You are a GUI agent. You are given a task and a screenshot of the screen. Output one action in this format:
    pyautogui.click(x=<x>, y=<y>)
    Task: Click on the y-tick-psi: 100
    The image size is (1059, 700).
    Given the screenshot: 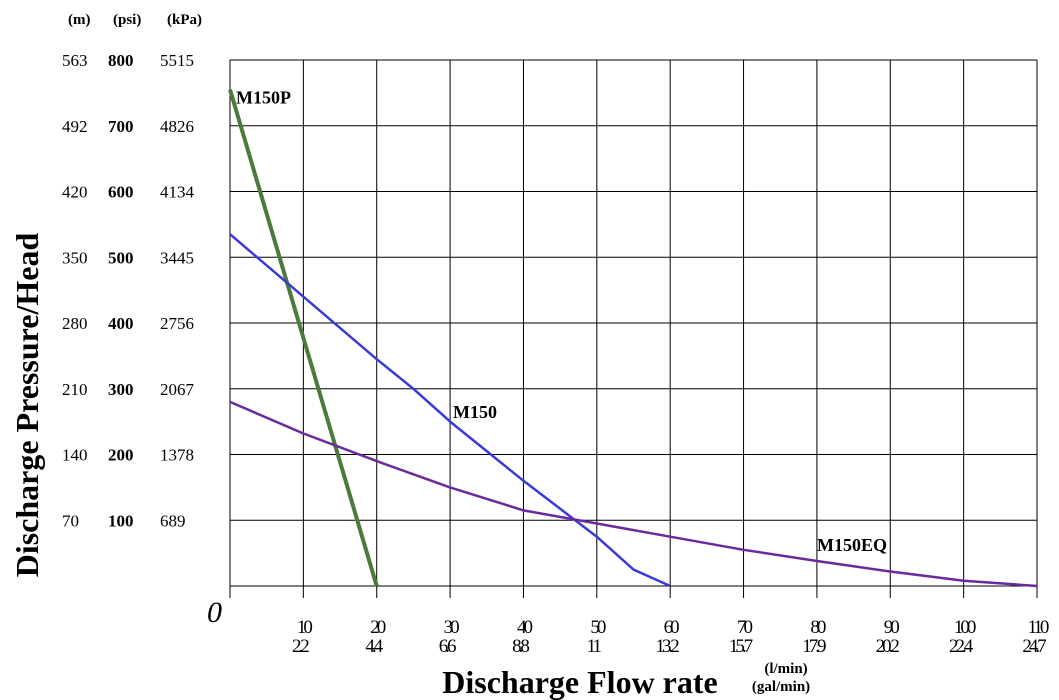 What is the action you would take?
    pyautogui.click(x=121, y=520)
    